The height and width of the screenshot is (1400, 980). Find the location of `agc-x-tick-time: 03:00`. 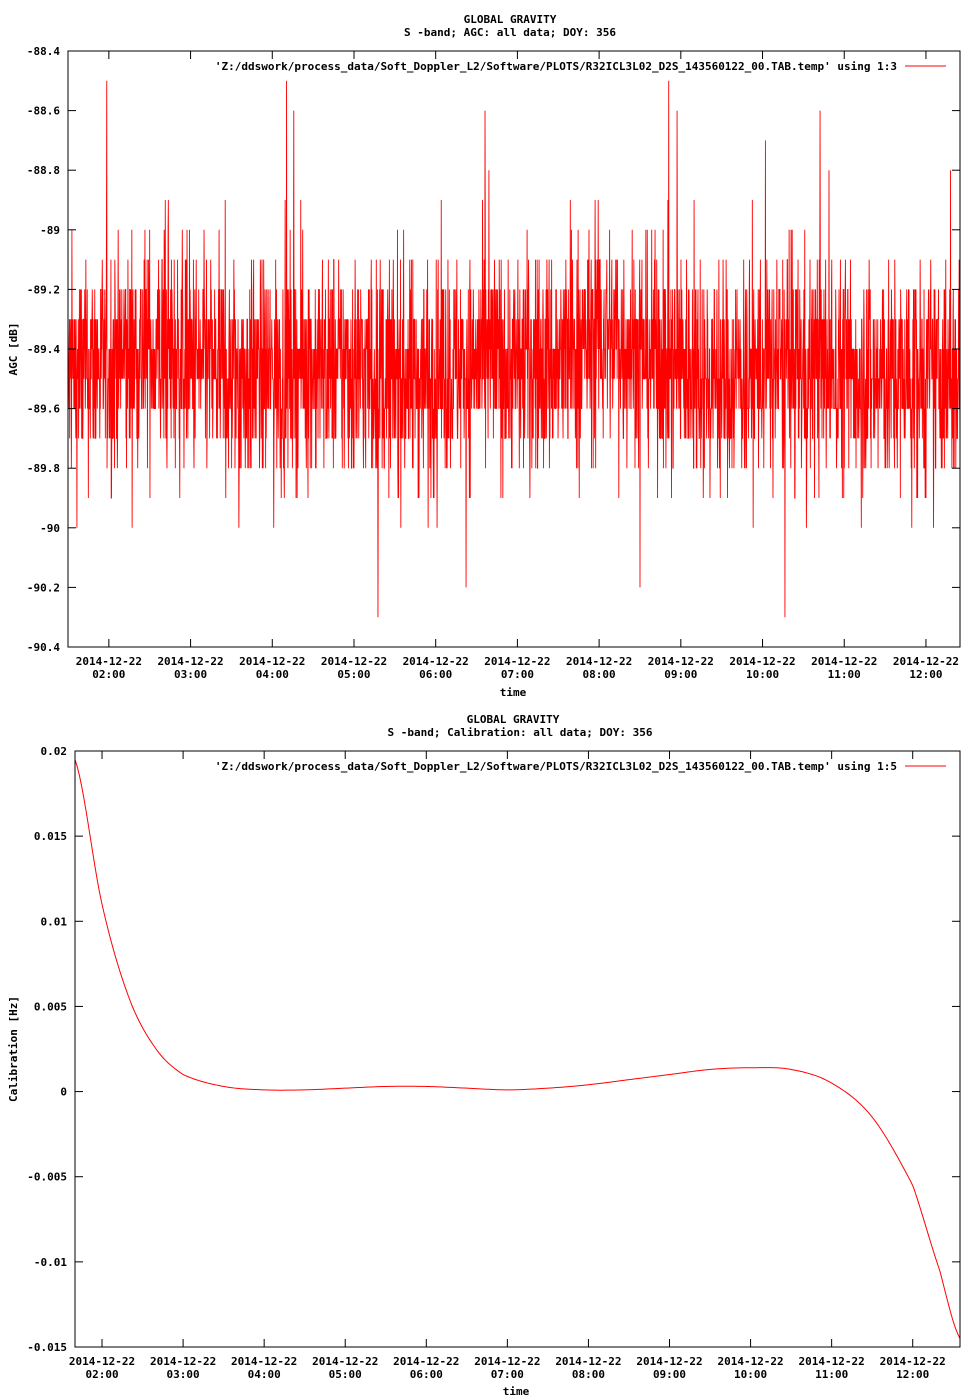

agc-x-tick-time: 03:00 is located at coordinates (190, 674).